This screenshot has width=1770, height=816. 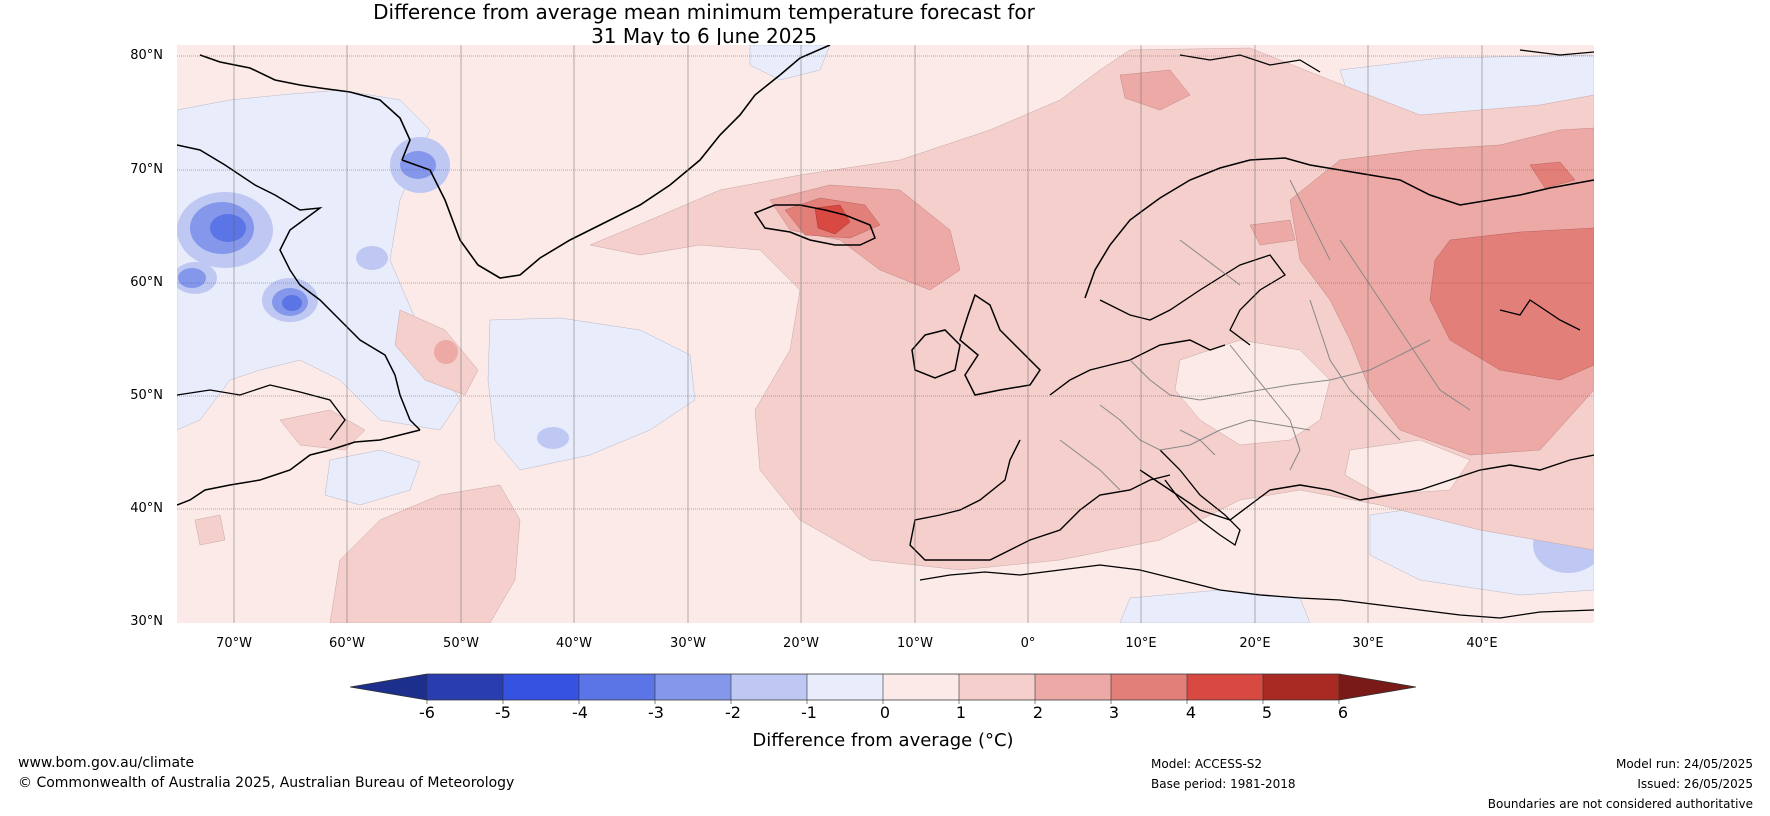 I want to click on colorbar-tick-label: 1, so click(x=961, y=712).